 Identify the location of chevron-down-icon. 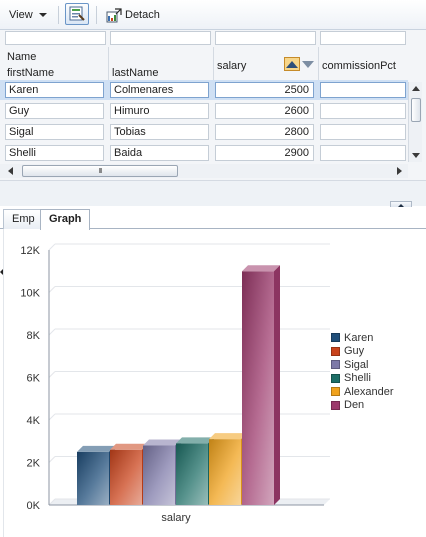
(42, 15).